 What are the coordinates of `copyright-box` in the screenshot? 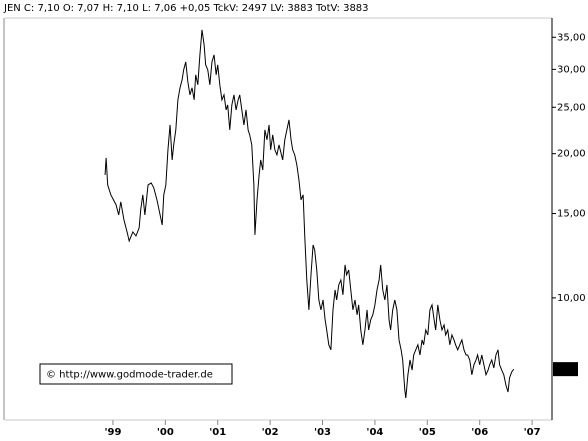 It's located at (136, 374).